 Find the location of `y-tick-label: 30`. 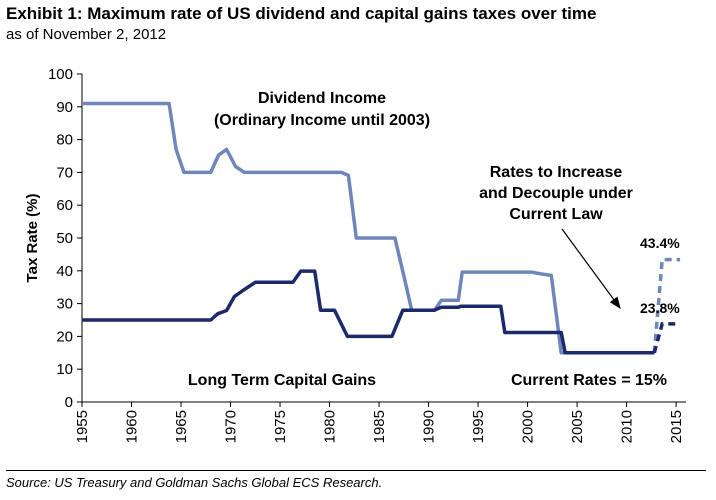

y-tick-label: 30 is located at coordinates (64, 304).